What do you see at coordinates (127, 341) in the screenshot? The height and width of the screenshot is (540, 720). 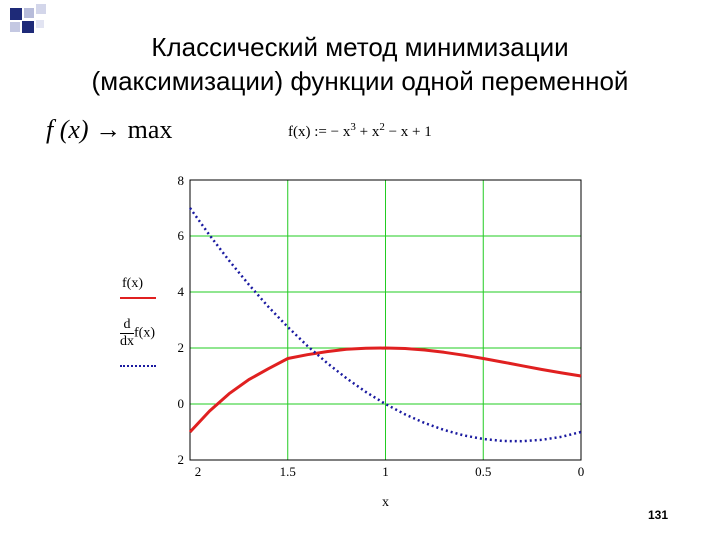 I see `legend-derivative-den: dx` at bounding box center [127, 341].